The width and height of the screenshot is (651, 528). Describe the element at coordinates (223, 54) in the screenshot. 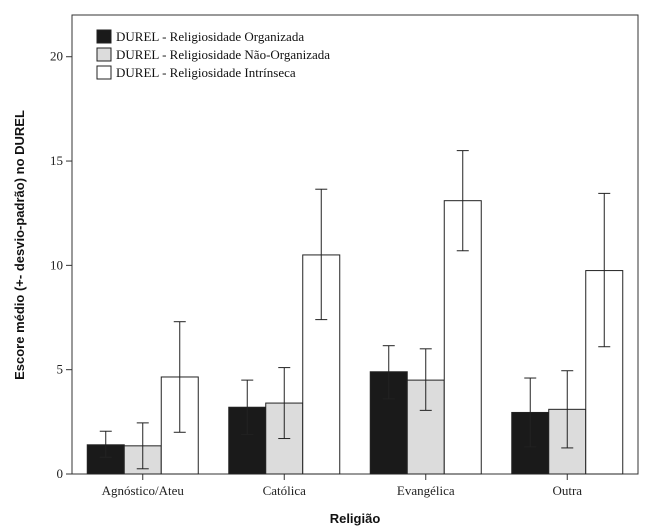

I see `legend-label: DUREL - Religiosidade Não-Organizada` at that location.